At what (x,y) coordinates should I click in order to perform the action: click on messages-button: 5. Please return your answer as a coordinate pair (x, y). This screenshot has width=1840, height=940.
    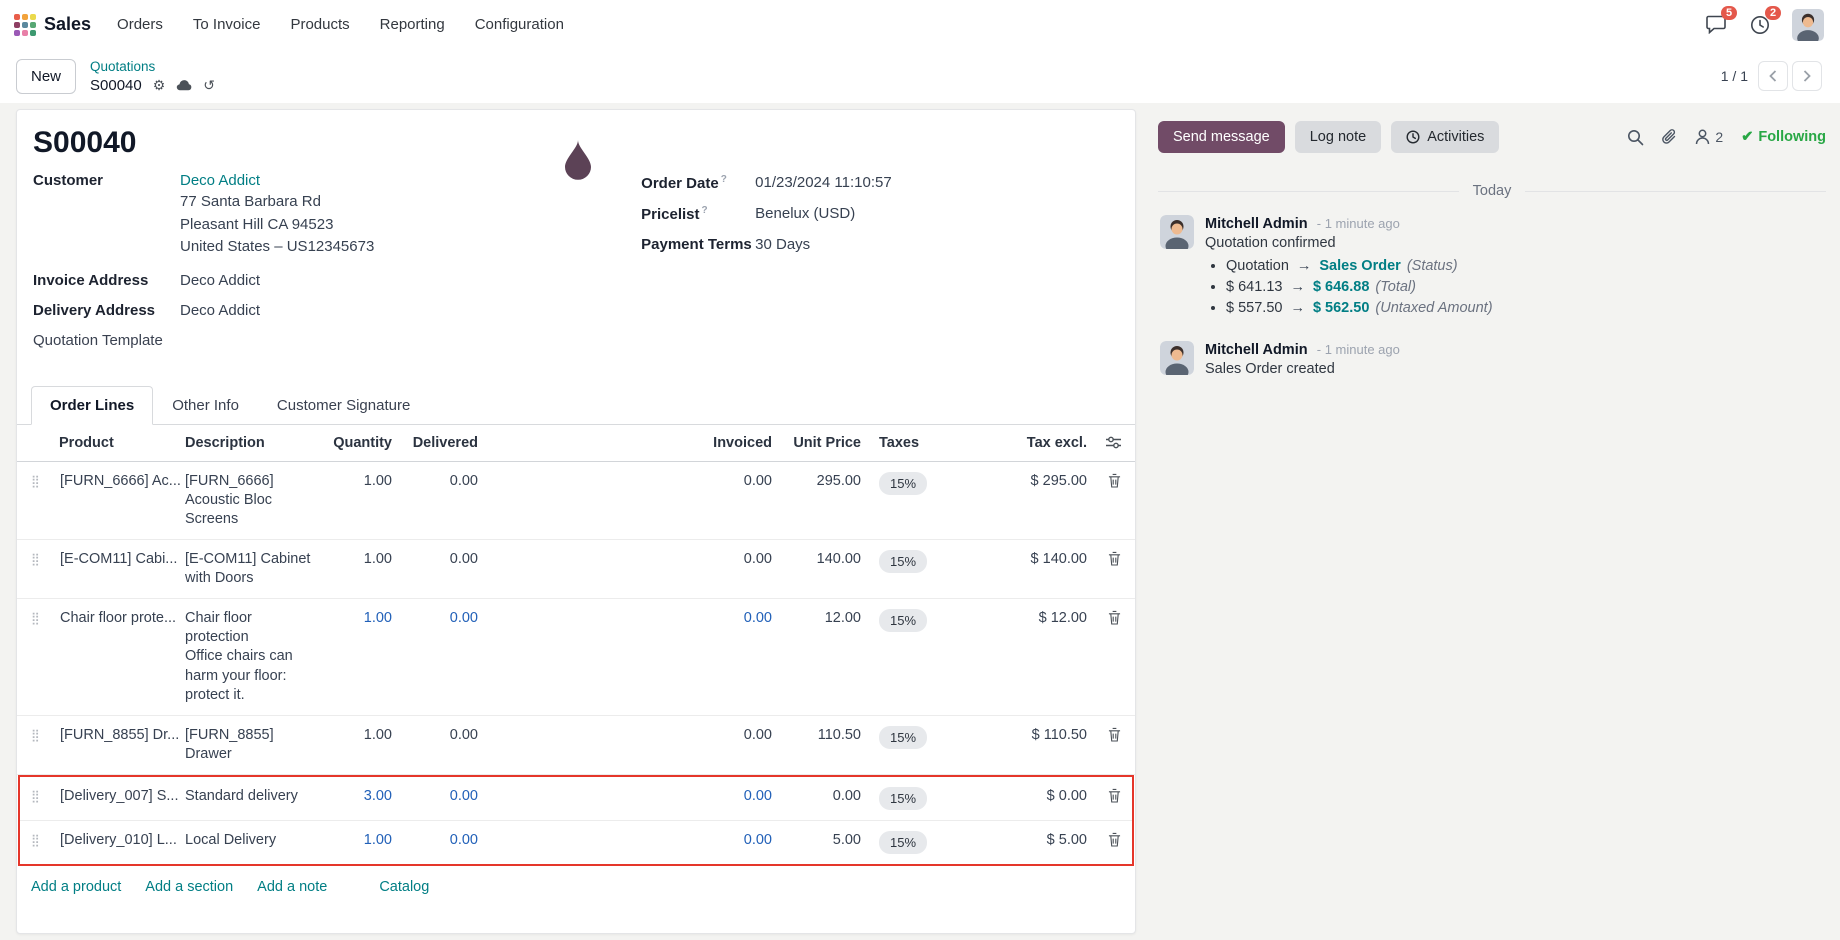
    Looking at the image, I should click on (1720, 21).